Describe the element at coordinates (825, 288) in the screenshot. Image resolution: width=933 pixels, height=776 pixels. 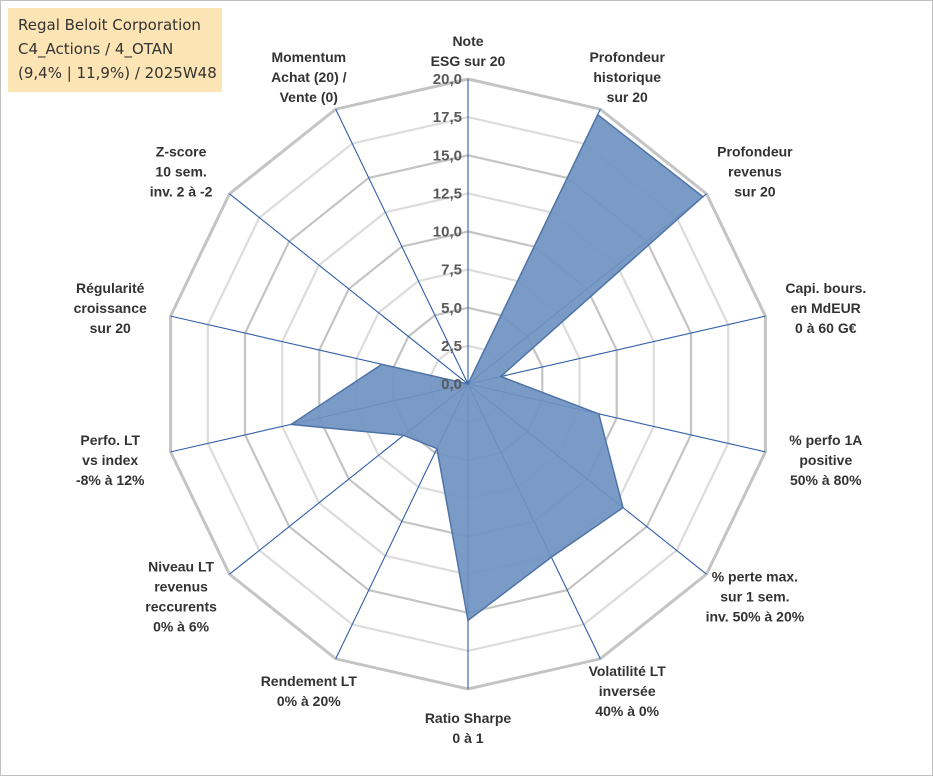
I see `axis-label-line: Capi. bours.` at that location.